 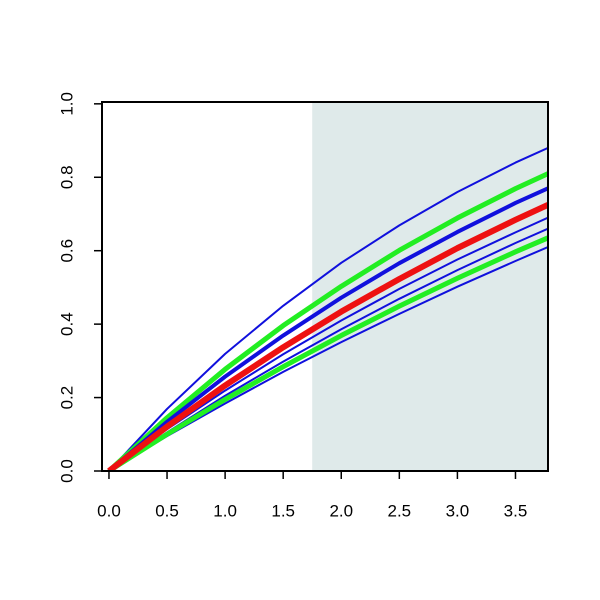 I want to click on x-tick-label: 0.0, so click(x=109, y=510).